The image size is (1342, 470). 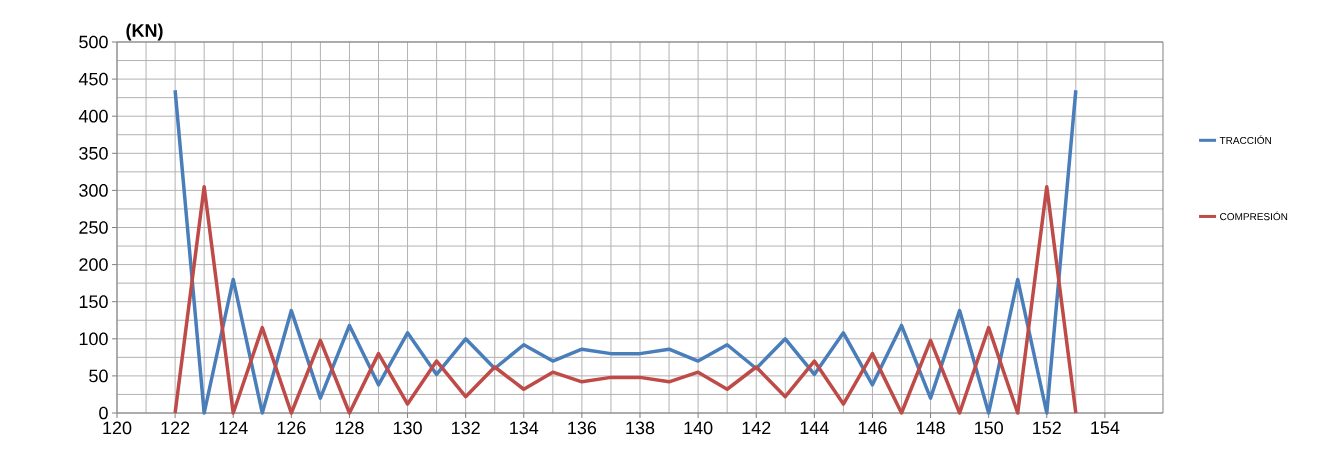 What do you see at coordinates (98, 376) in the screenshot?
I see `y-tick-label: 50` at bounding box center [98, 376].